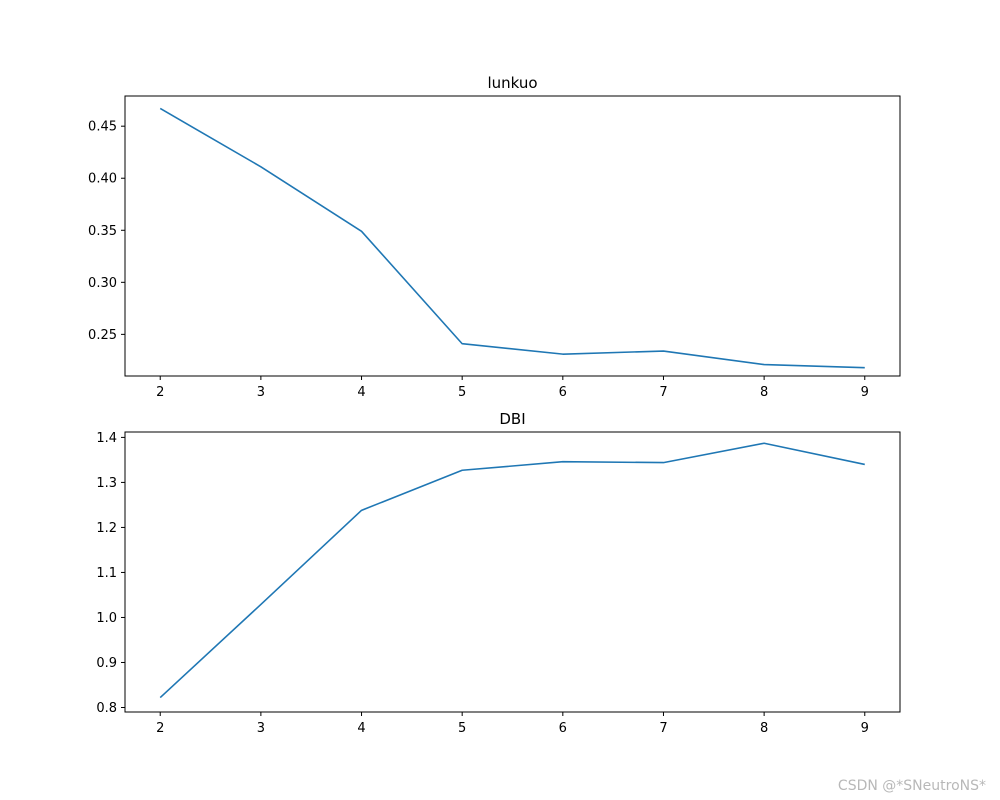 This screenshot has height=800, width=1000. Describe the element at coordinates (106, 663) in the screenshot. I see `y-tick-label: 0.9` at that location.